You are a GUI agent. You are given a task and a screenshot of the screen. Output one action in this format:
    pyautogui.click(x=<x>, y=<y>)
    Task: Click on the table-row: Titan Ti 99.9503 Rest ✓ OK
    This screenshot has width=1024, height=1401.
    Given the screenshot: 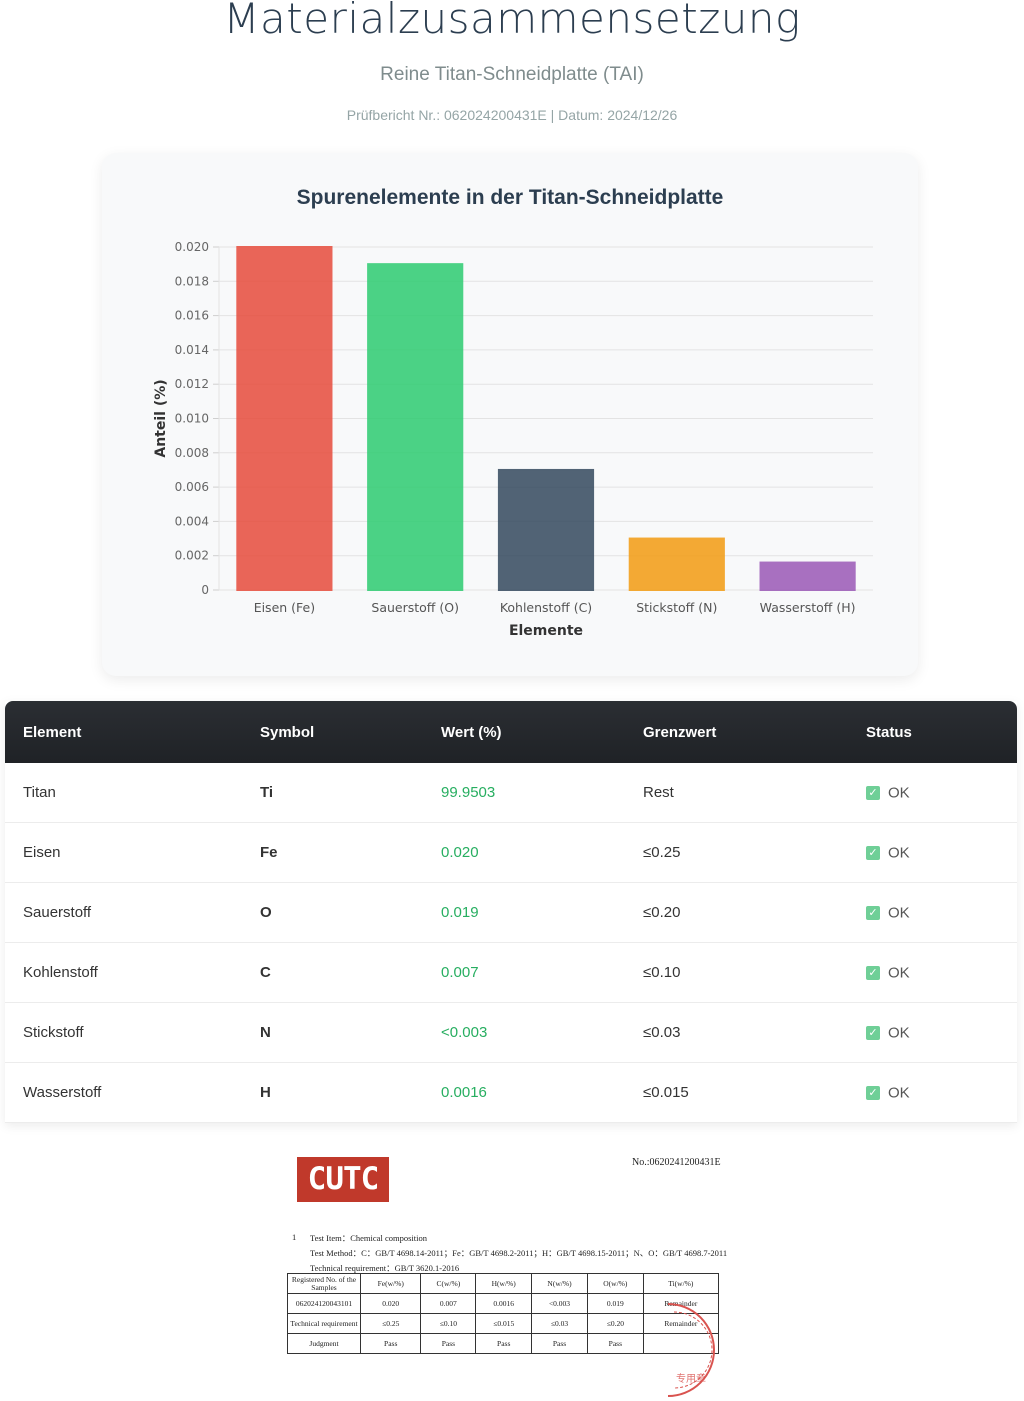 What is the action you would take?
    pyautogui.click(x=511, y=793)
    